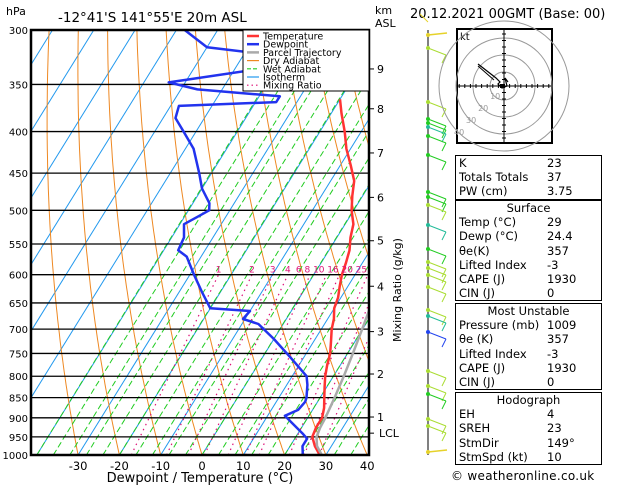 Image resolution: width=629 pixels, height=486 pixels. I want to click on surface-row: Lifted Index -3, so click(528, 265).